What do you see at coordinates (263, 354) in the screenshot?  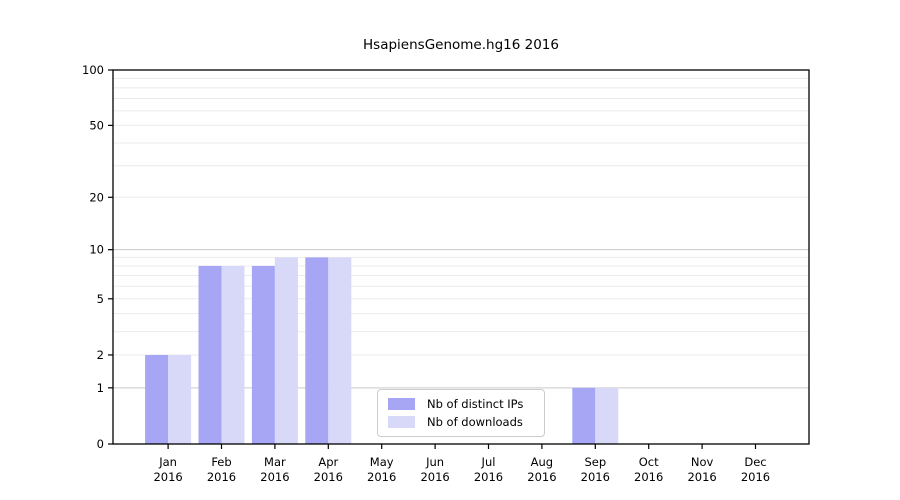 I see `bar-distinct-ips-mar` at bounding box center [263, 354].